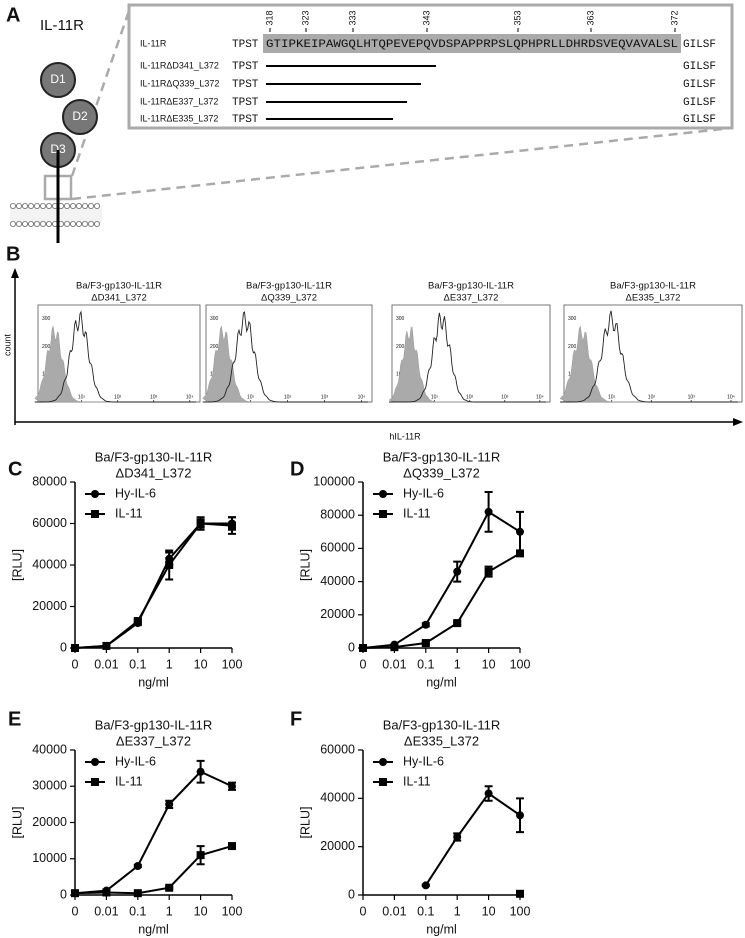 Image resolution: width=745 pixels, height=938 pixels. Describe the element at coordinates (49, 523) in the screenshot. I see `y-tick-label: 60000` at that location.